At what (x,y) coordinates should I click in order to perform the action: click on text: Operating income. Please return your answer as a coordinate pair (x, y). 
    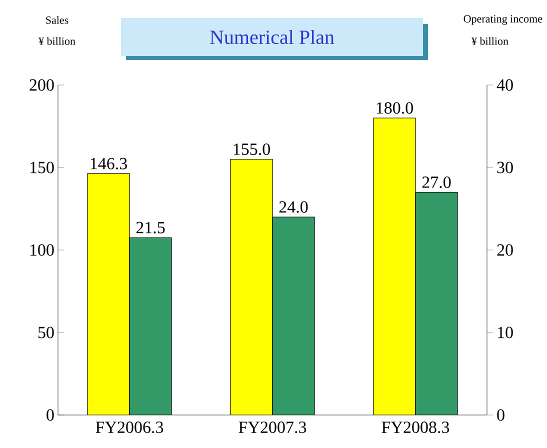
    Looking at the image, I should click on (503, 20).